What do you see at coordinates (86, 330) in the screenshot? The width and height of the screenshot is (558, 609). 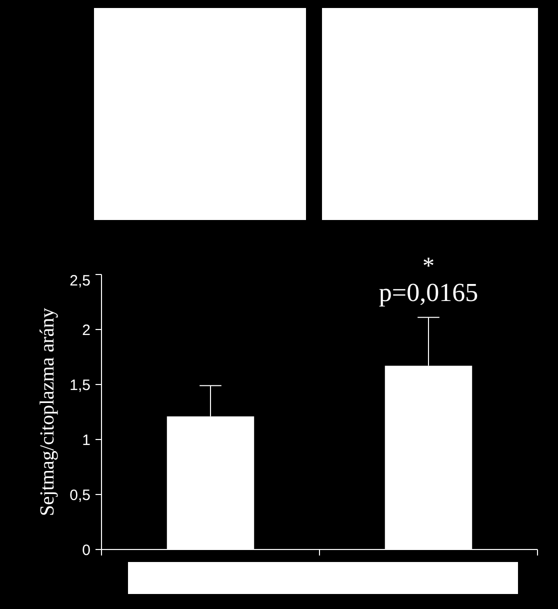 I see `y-tick-label: 2` at bounding box center [86, 330].